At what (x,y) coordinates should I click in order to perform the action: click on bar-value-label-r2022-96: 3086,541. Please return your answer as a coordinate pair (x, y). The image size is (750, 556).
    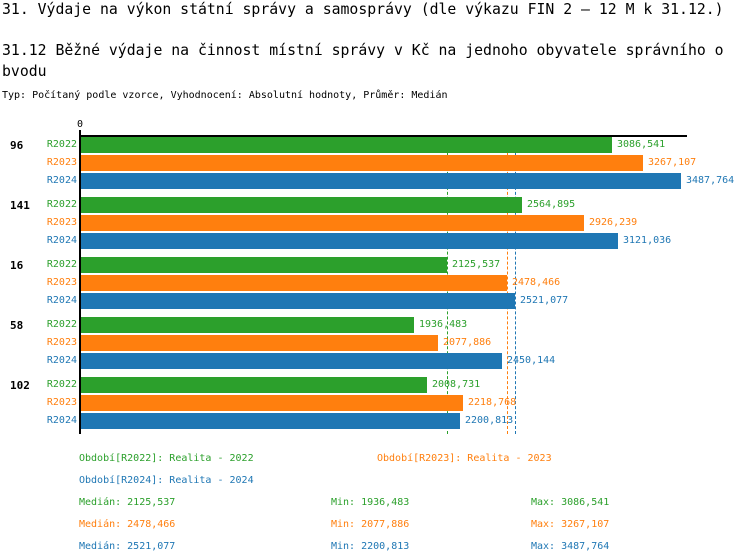
    Looking at the image, I should click on (641, 144).